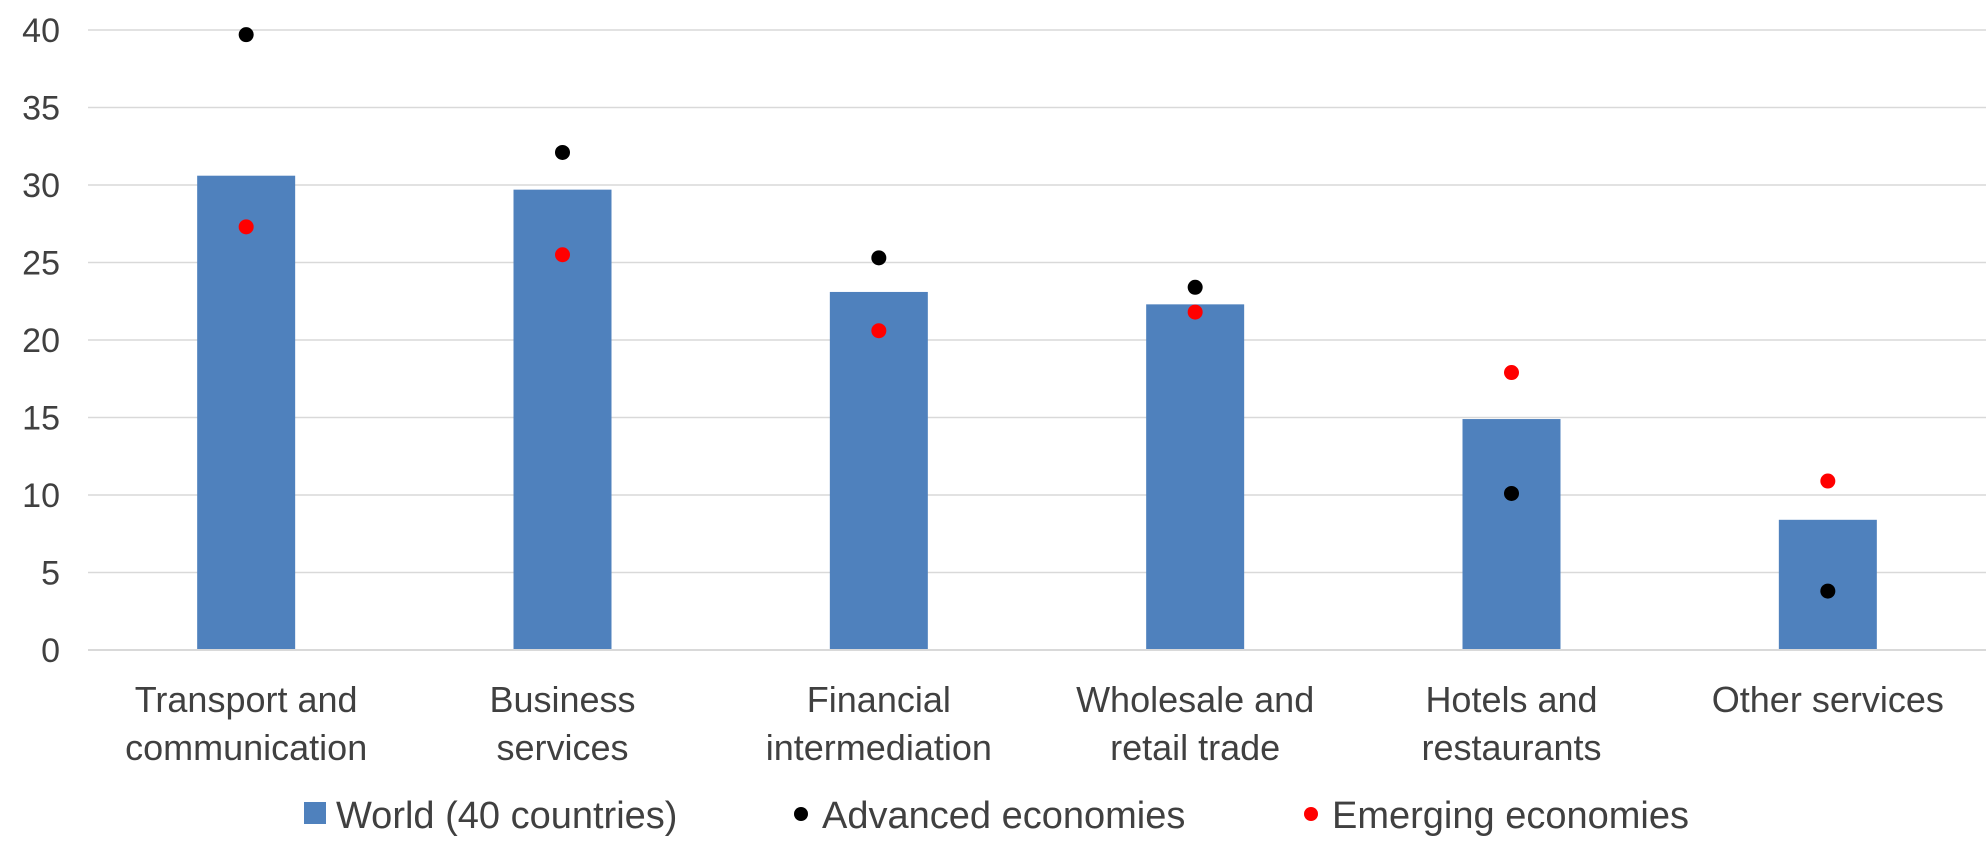 The width and height of the screenshot is (1986, 847). What do you see at coordinates (801, 814) in the screenshot?
I see `legend-swatch-advanced` at bounding box center [801, 814].